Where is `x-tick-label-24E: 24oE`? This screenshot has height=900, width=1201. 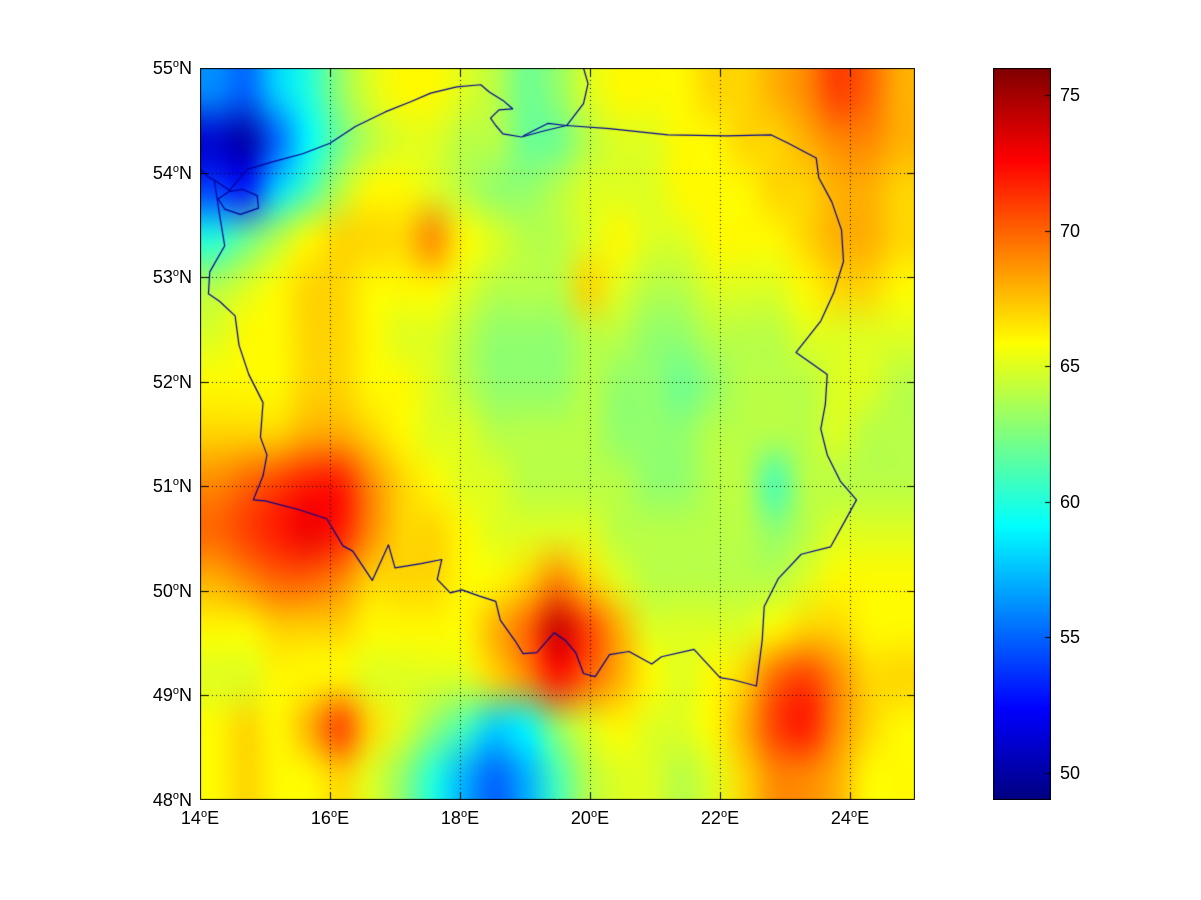
x-tick-label-24E: 24oE is located at coordinates (850, 818).